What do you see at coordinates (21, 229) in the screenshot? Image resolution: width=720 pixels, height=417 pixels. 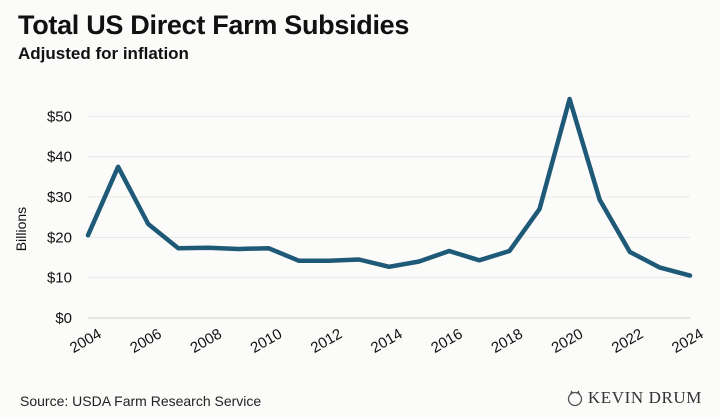 I see `y-axis-title: Billions` at bounding box center [21, 229].